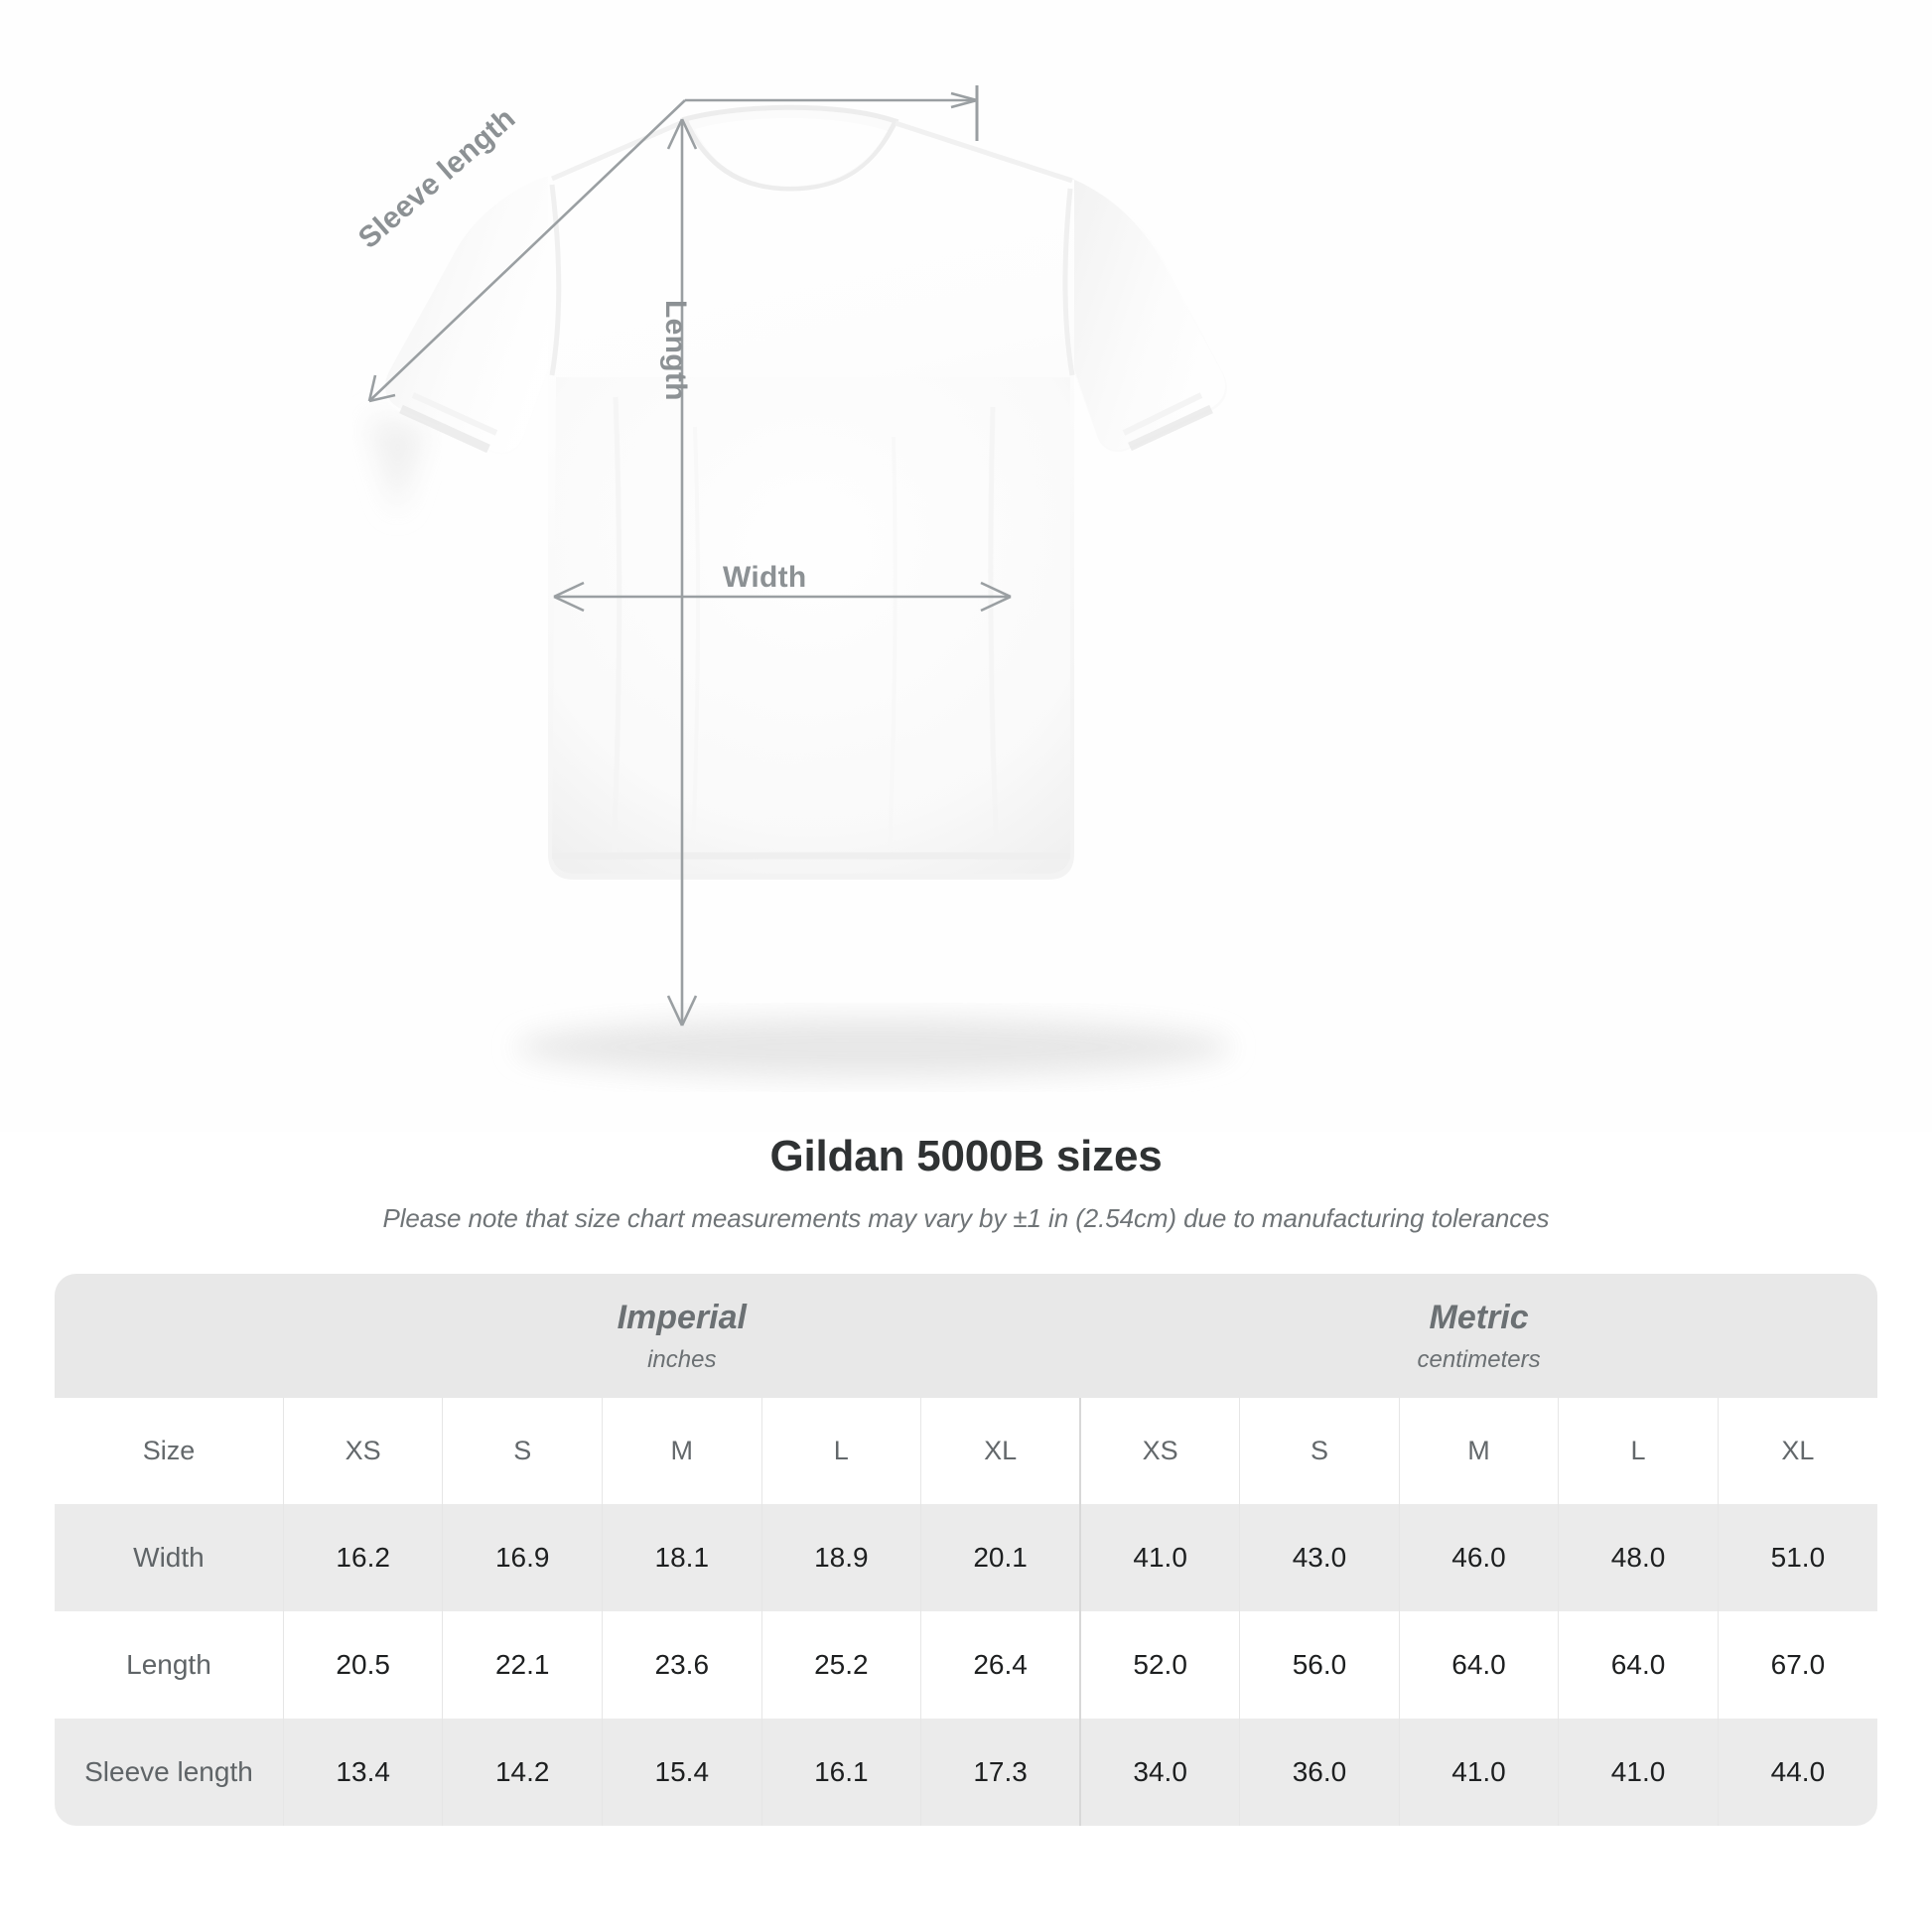 This screenshot has width=1932, height=1932. I want to click on length-measure-arrow-icon, so click(682, 573).